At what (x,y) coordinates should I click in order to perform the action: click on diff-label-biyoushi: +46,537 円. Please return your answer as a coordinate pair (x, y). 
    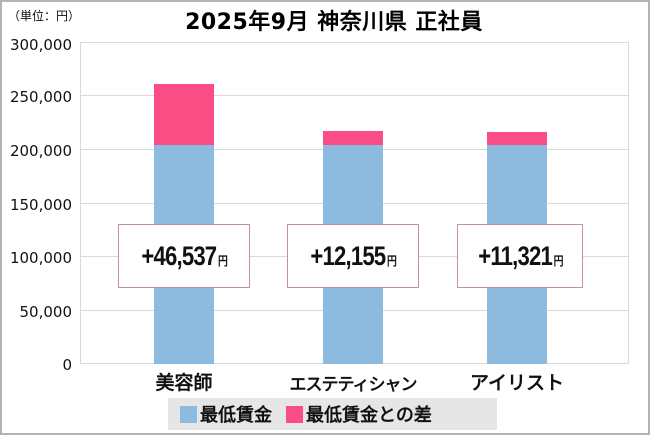
    Looking at the image, I should click on (184, 256).